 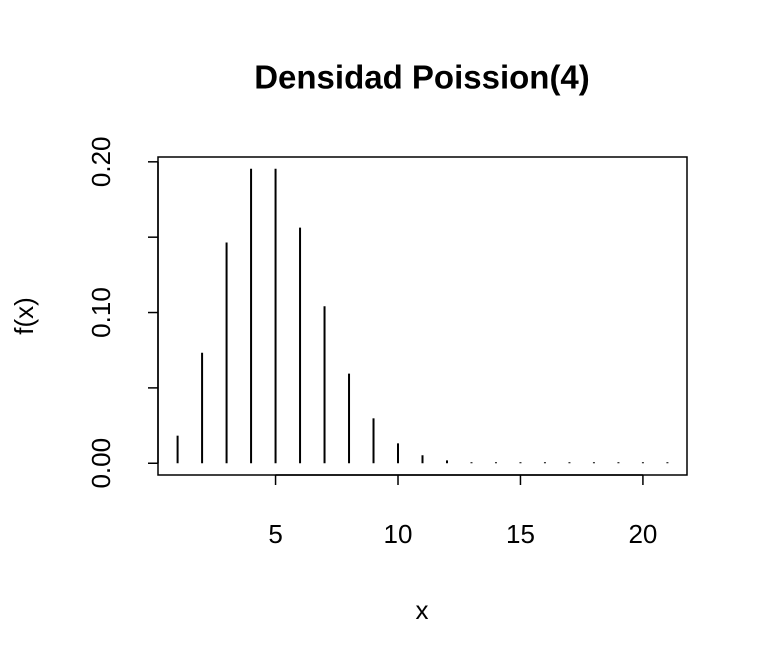 I want to click on x-tick-label: 15, so click(x=520, y=534).